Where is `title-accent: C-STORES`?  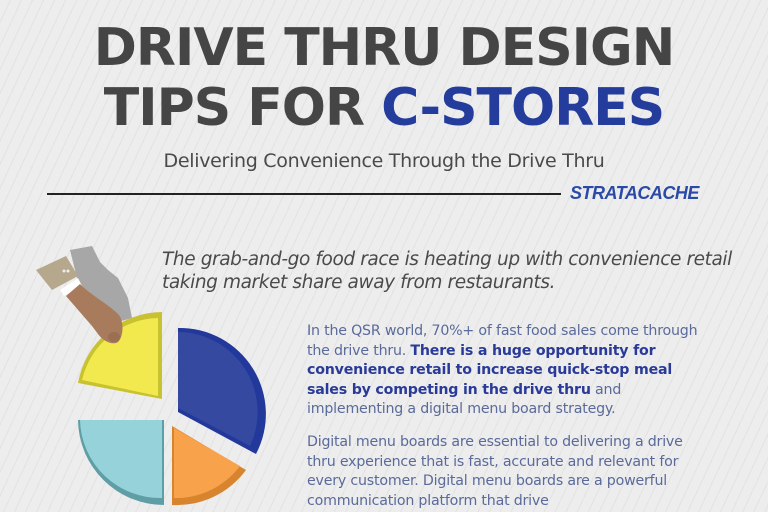 title-accent: C-STORES is located at coordinates (523, 108).